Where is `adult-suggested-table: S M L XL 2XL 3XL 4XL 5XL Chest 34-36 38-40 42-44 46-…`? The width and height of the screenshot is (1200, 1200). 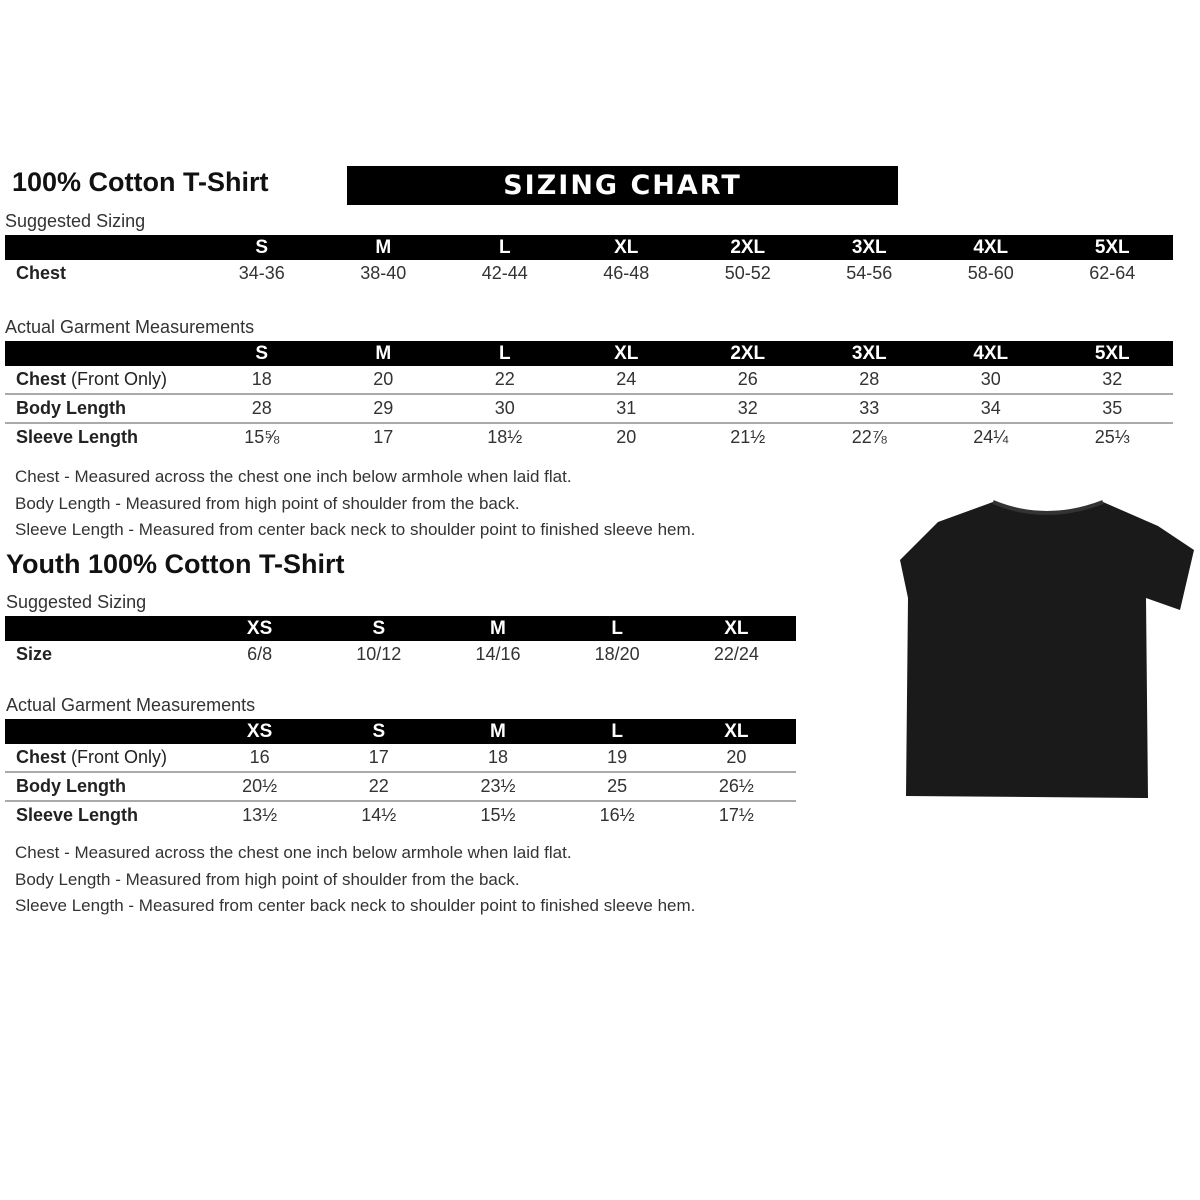
adult-suggested-table: S M L XL 2XL 3XL 4XL 5XL Chest 34-36 38-40 42-44 46-… is located at coordinates (589, 261).